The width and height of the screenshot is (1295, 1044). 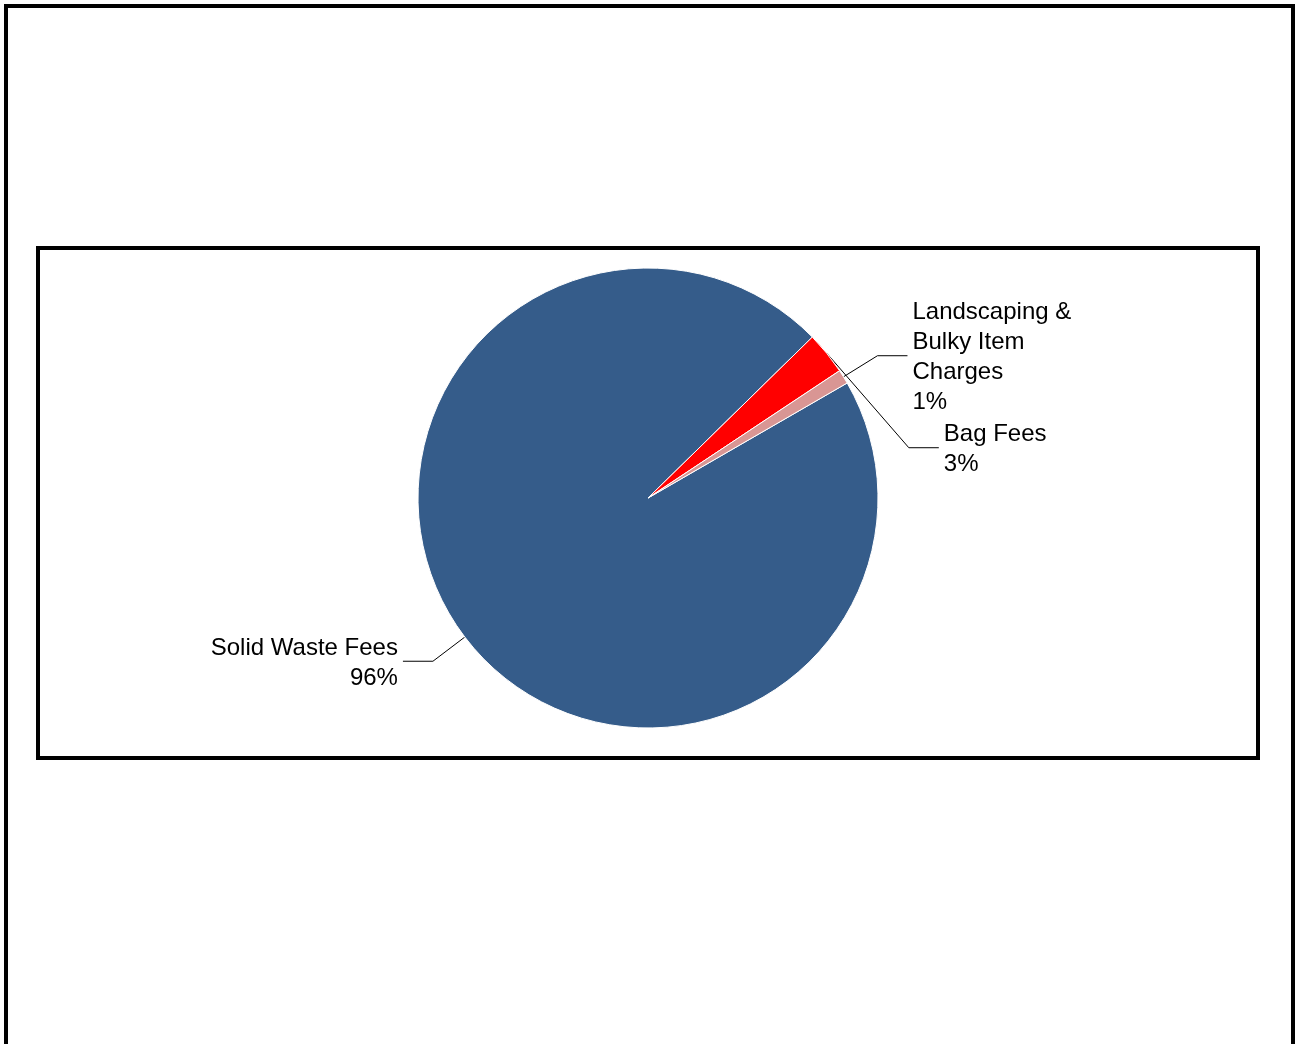 What do you see at coordinates (995, 433) in the screenshot?
I see `slice-label: Bag Fees` at bounding box center [995, 433].